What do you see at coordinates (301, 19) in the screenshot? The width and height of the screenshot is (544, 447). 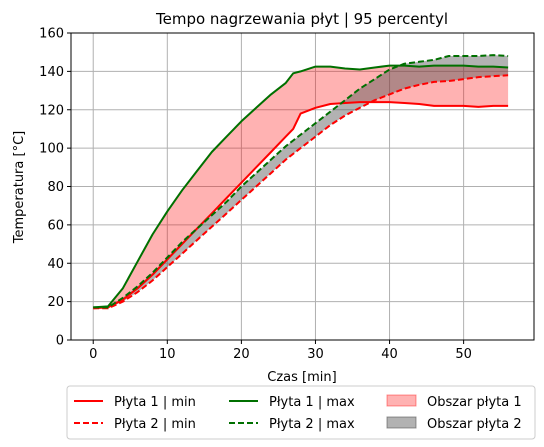 I see `chart-title: Tempo nagrzewania płyt | 95 percentyl` at bounding box center [301, 19].